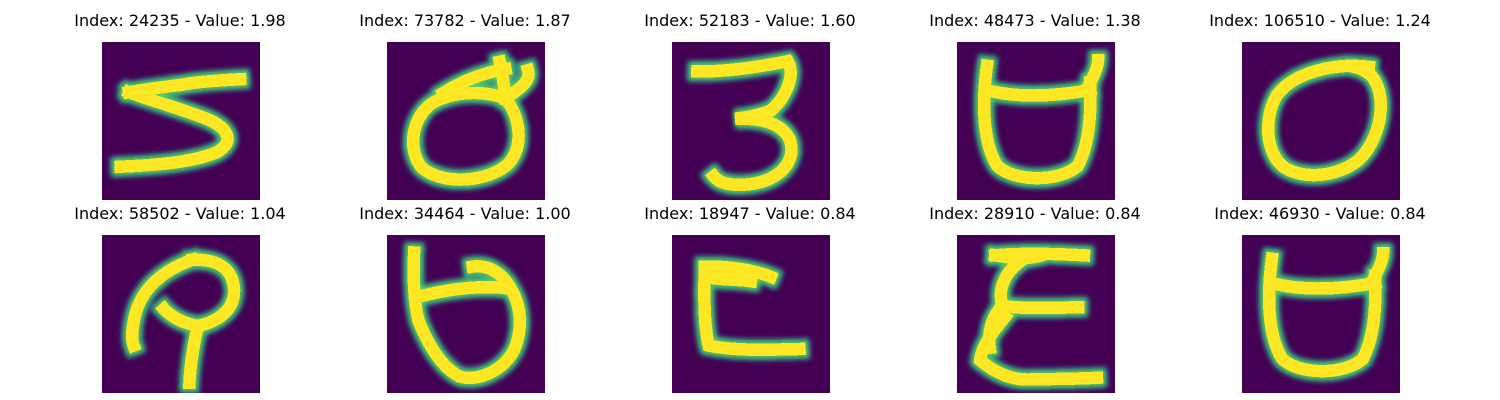 The height and width of the screenshot is (400, 1500). I want to click on image-panel: Index: 28910 - Value: 0.84, so click(1035, 296).